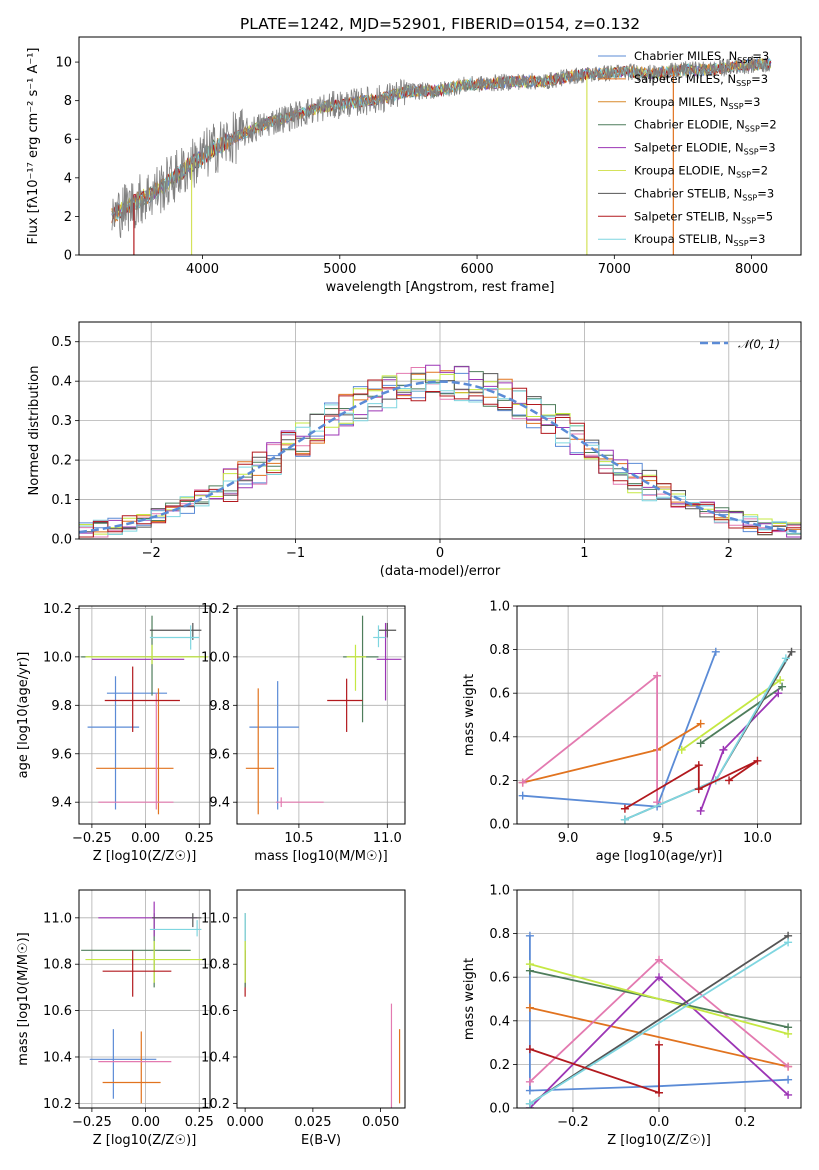 This screenshot has height=1170, width=819. What do you see at coordinates (759, 344) in the screenshot?
I see `legend-label: 𝒩(0, 1)` at bounding box center [759, 344].